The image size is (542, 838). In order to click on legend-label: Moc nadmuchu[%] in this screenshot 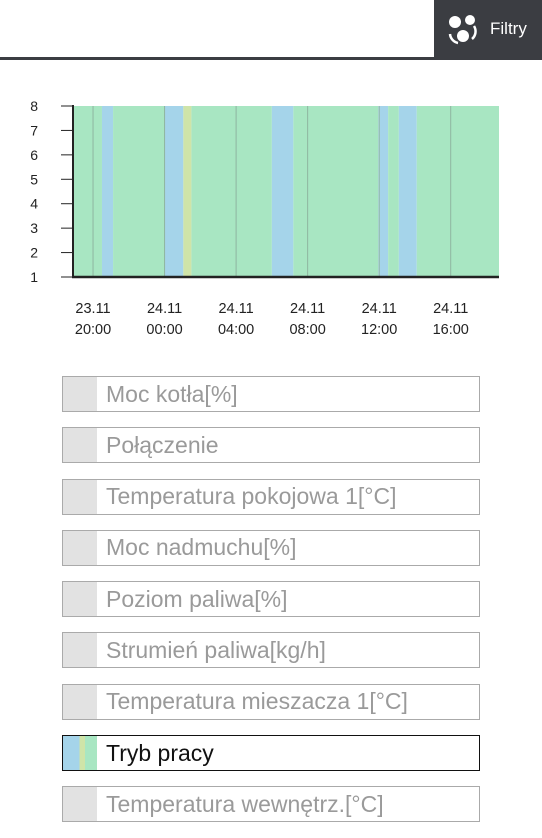, I will do `click(201, 547)`.